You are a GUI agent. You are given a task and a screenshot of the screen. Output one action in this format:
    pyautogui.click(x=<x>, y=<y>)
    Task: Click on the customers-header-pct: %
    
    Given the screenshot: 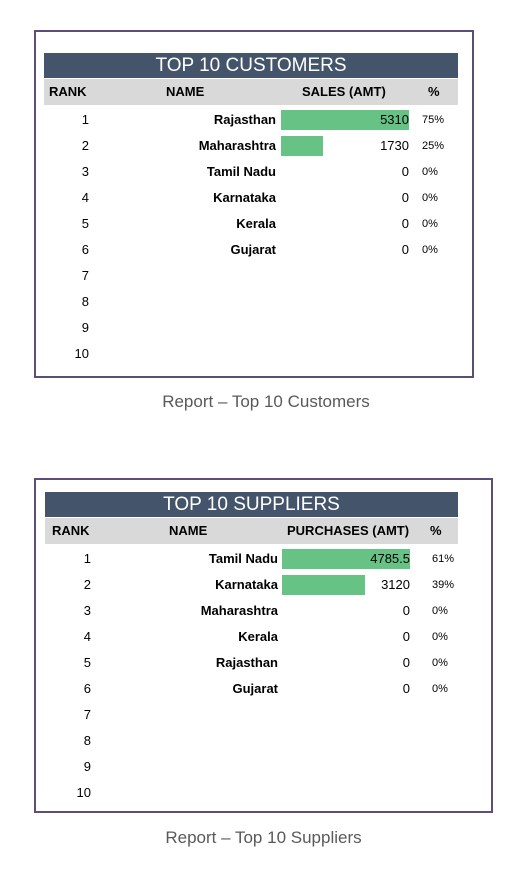 What is the action you would take?
    pyautogui.click(x=434, y=91)
    